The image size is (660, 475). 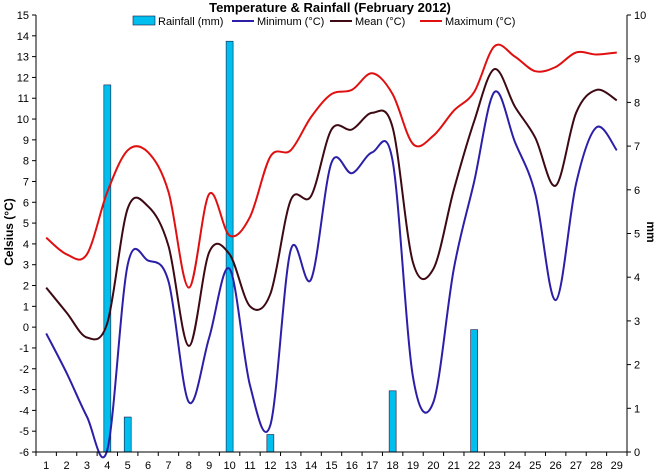 What do you see at coordinates (474, 466) in the screenshot?
I see `x-tick-label: 22` at bounding box center [474, 466].